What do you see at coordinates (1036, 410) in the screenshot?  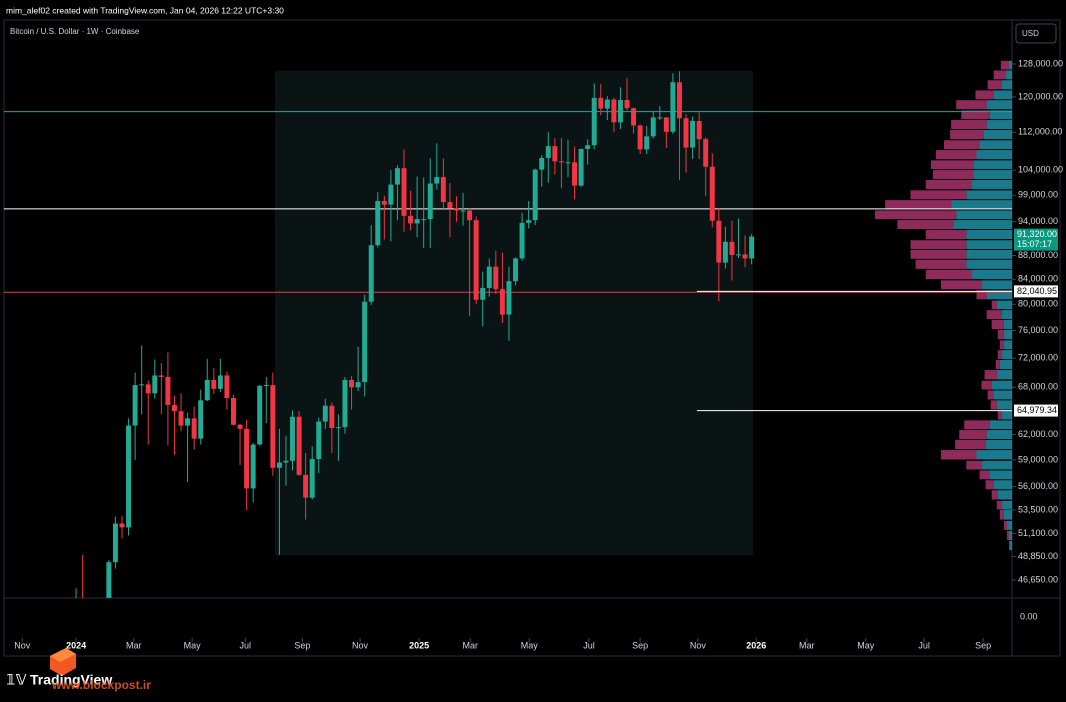 I see `price-level-box` at bounding box center [1036, 410].